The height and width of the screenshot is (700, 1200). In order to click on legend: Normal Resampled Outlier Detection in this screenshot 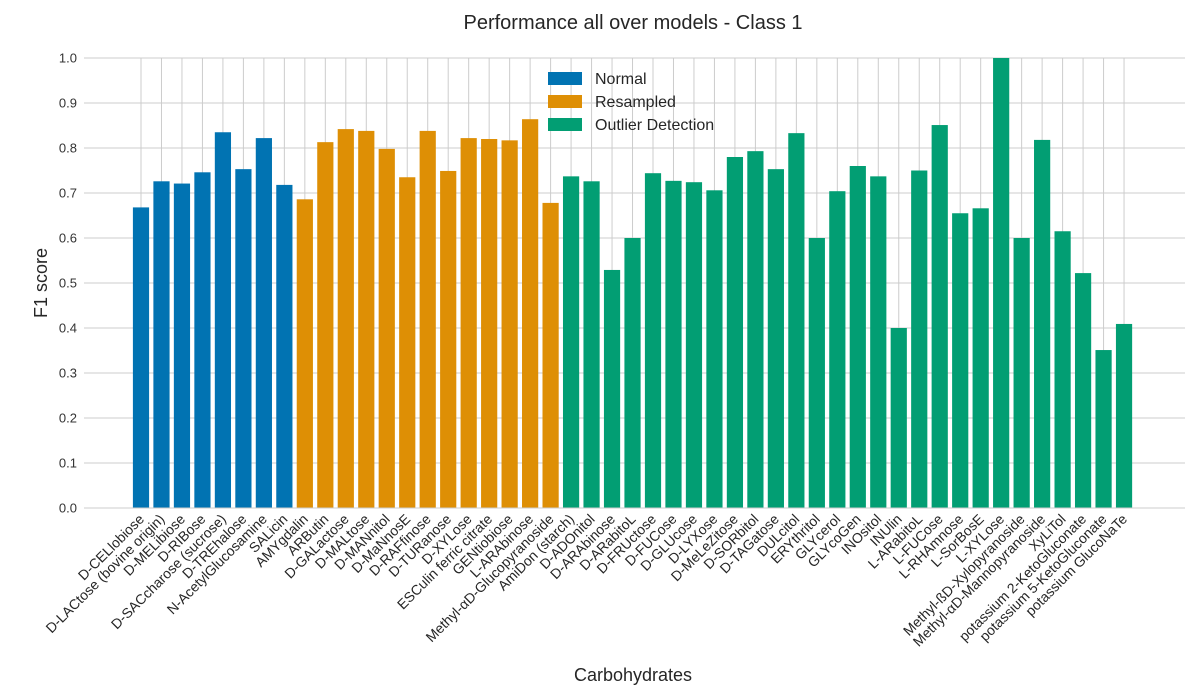, I will do `click(631, 102)`.